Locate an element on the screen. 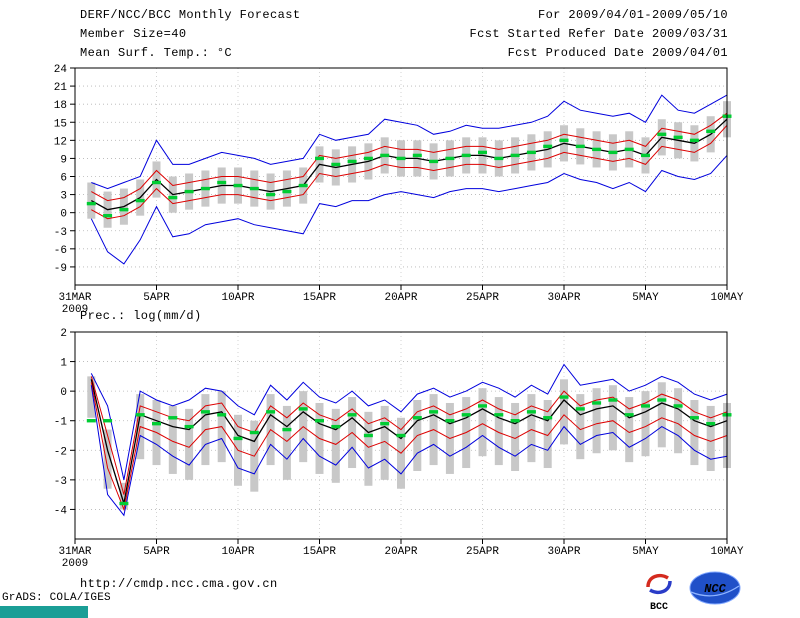 This screenshot has width=800, height=618. svg-text: 21 is located at coordinates (61, 88).